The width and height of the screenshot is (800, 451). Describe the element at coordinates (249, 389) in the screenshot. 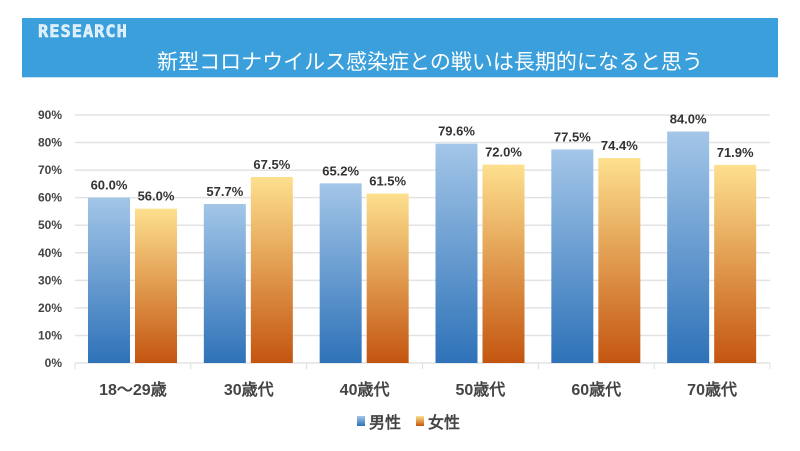

I see `x-category-label: 30歳代` at that location.